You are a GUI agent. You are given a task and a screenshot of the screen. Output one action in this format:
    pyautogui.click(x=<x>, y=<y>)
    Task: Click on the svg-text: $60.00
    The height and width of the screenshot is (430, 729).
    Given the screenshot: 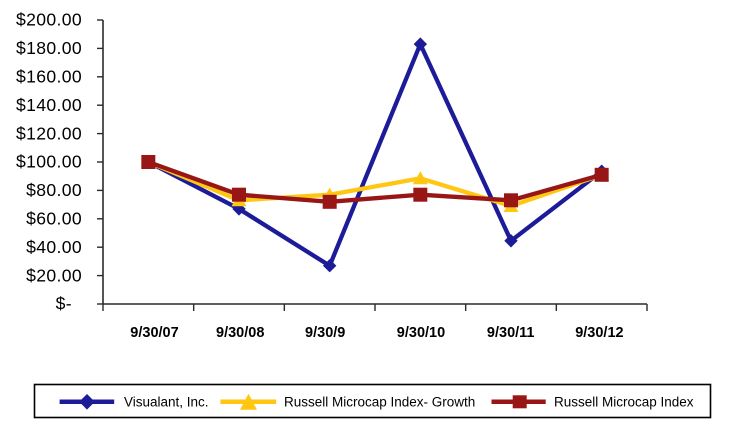 What is the action you would take?
    pyautogui.click(x=54, y=219)
    